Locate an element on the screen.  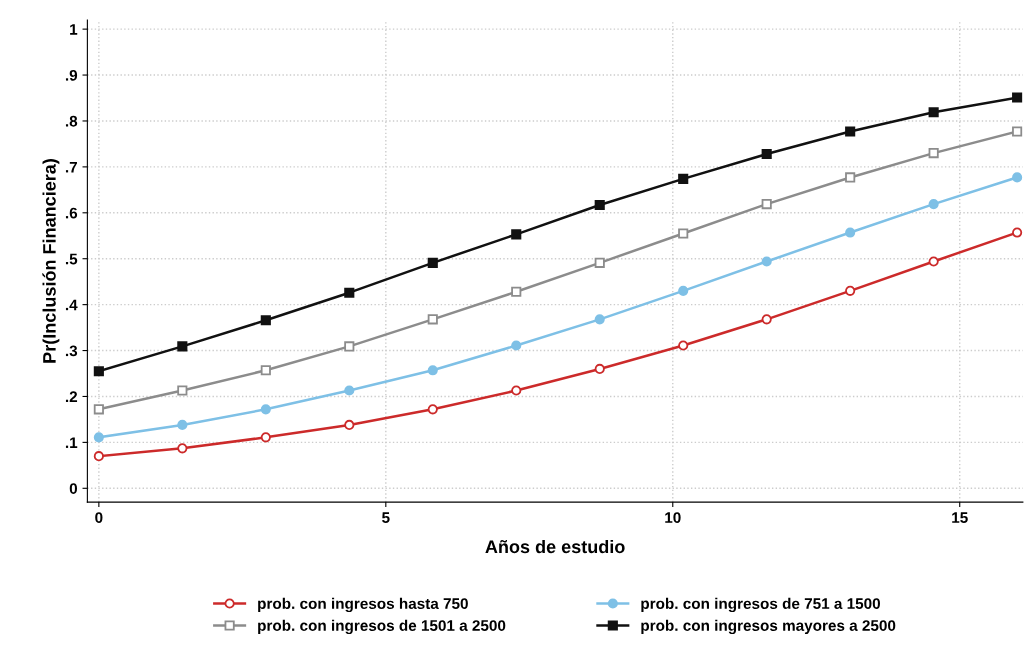
x-axis-title: Años de estudio is located at coordinates (555, 546).